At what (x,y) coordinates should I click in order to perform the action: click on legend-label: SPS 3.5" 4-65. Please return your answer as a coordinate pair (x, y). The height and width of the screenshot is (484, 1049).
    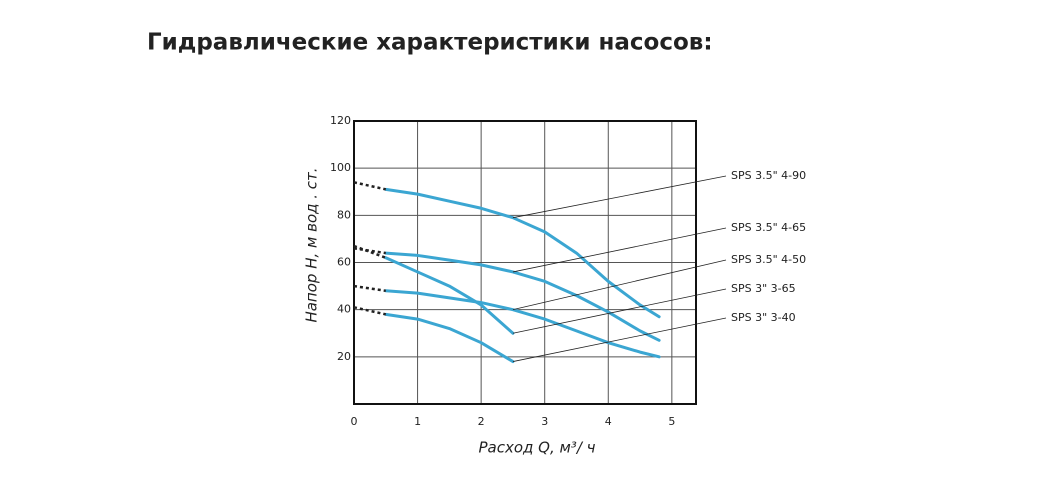
    Looking at the image, I should click on (768, 227).